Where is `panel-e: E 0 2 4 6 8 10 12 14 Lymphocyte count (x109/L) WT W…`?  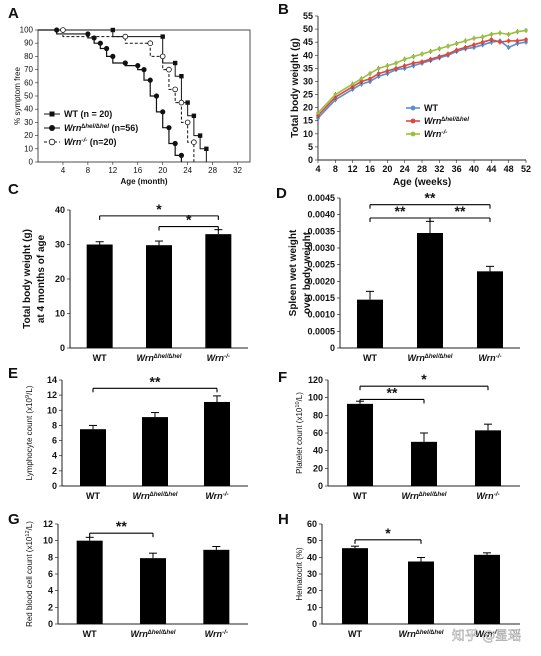 panel-e: E 0 2 4 6 8 10 12 14 Lymphocyte count (x109/L) WT W… is located at coordinates (128, 433).